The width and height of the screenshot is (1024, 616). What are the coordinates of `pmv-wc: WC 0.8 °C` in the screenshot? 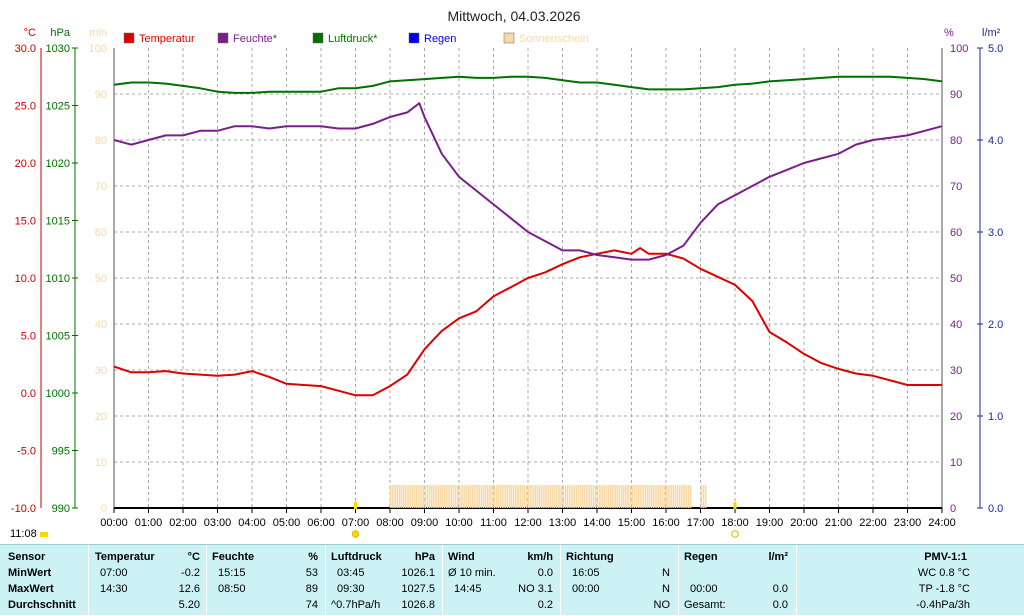 It's located at (943, 573).